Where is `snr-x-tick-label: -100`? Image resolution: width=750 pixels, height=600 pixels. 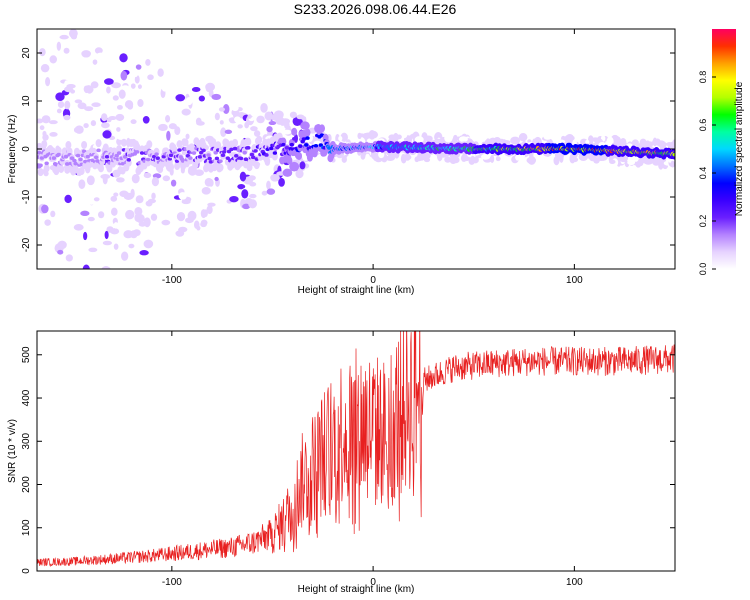 snr-x-tick-label: -100 is located at coordinates (172, 582).